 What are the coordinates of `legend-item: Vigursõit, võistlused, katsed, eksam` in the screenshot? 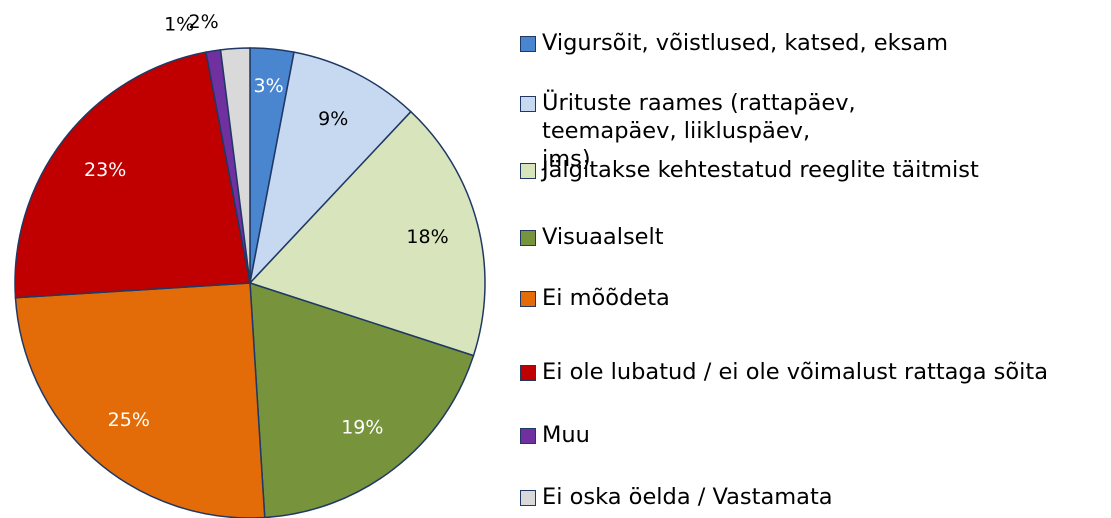 It's located at (810, 43).